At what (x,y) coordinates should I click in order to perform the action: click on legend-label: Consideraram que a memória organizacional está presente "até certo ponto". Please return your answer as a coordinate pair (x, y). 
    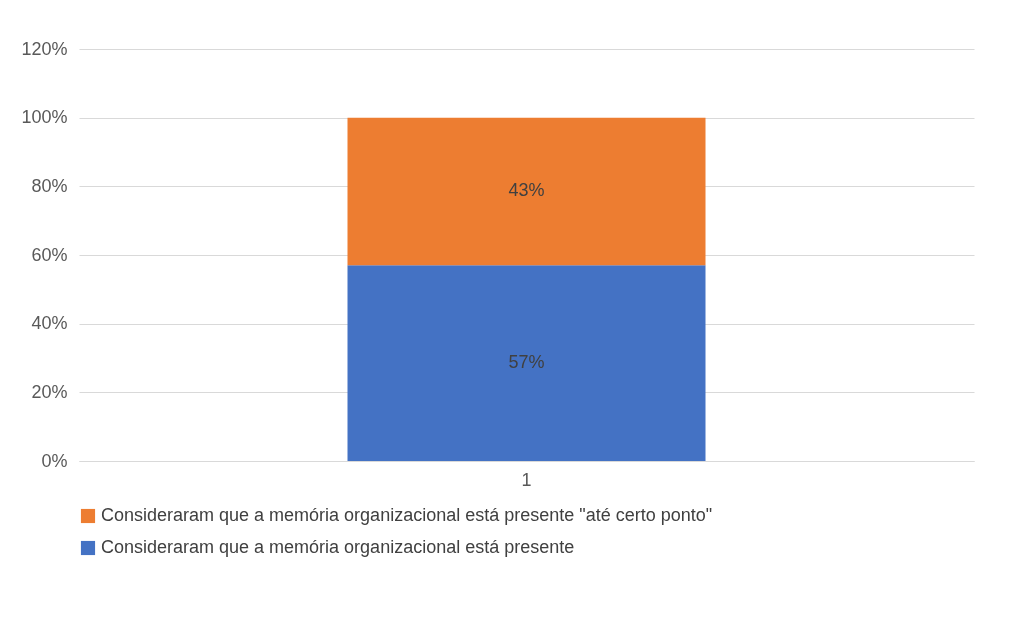
    Looking at the image, I should click on (407, 515).